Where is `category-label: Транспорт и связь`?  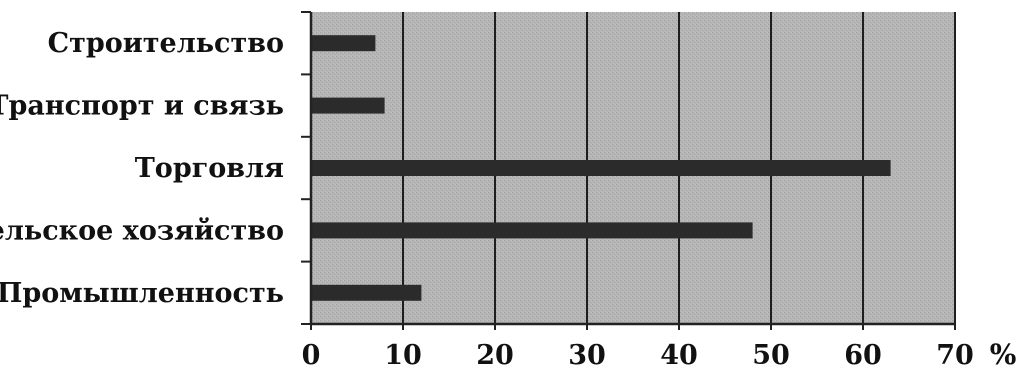
category-label: Транспорт и связь is located at coordinates (142, 106).